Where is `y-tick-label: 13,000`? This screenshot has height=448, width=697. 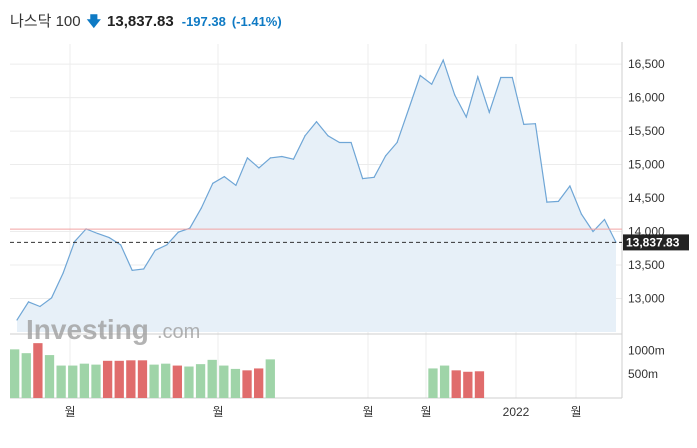
y-tick-label: 13,000 is located at coordinates (646, 299).